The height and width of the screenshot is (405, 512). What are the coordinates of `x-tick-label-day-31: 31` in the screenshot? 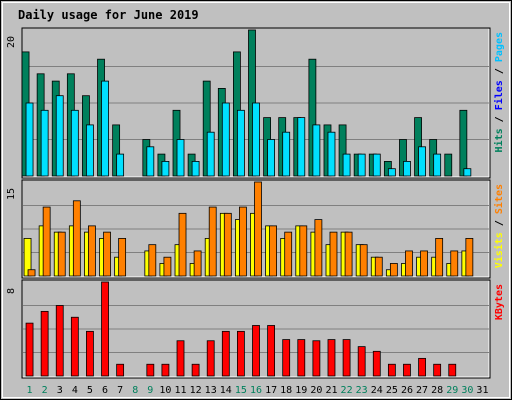 It's located at (482, 390).